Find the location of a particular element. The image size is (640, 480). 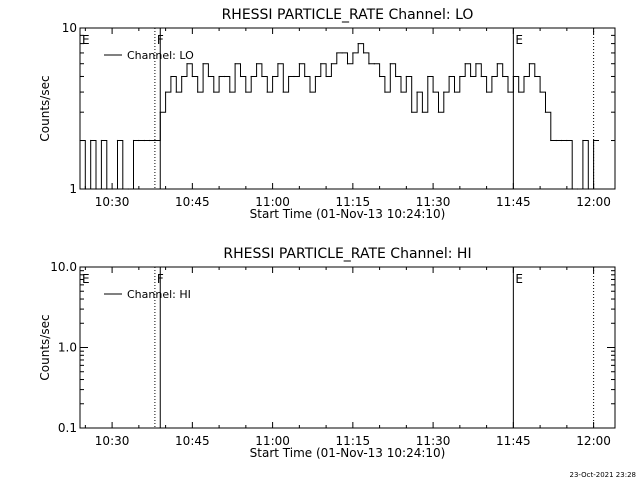

chart-title: RHESSI PARTICLE_RATE Channel: HI is located at coordinates (347, 254).